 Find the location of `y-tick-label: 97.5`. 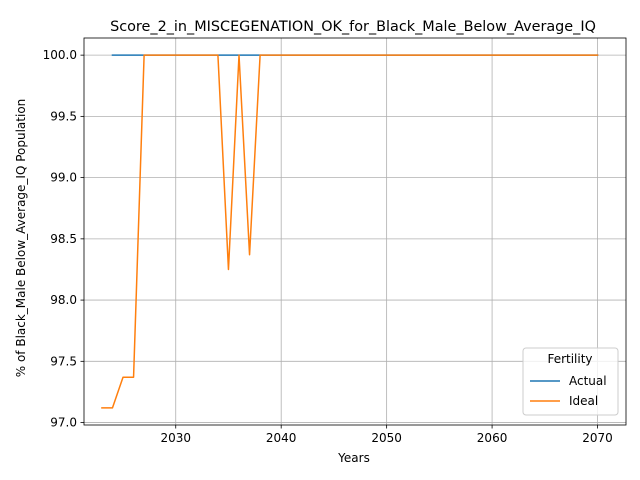

y-tick-label: 97.5 is located at coordinates (63, 361).